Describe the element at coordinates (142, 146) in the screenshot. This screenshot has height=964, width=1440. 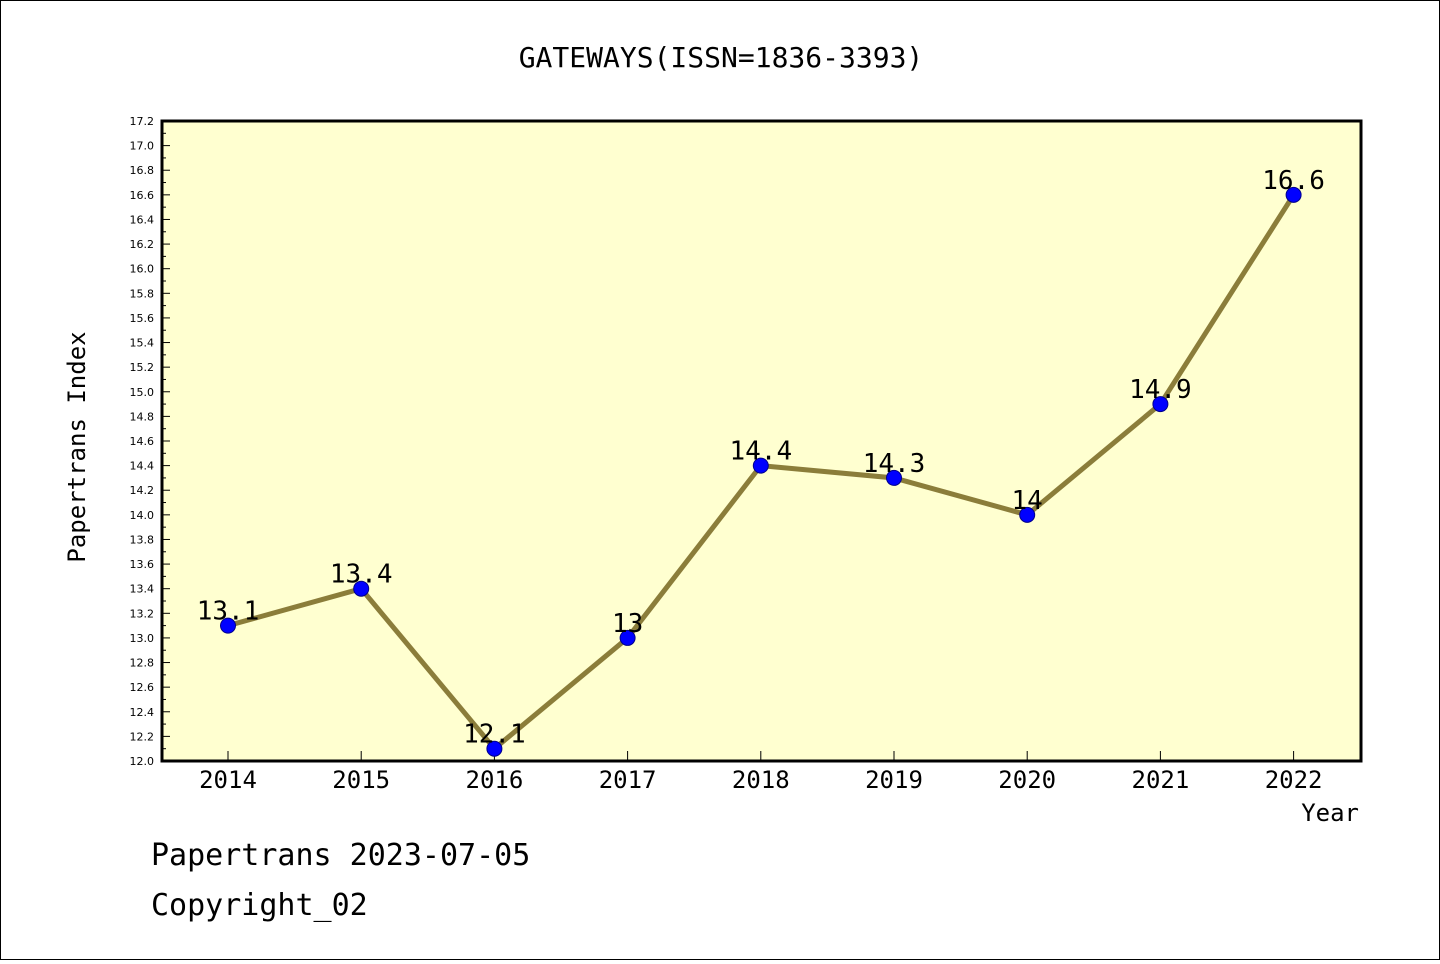
I see `y-tick-label: 17.0` at that location.